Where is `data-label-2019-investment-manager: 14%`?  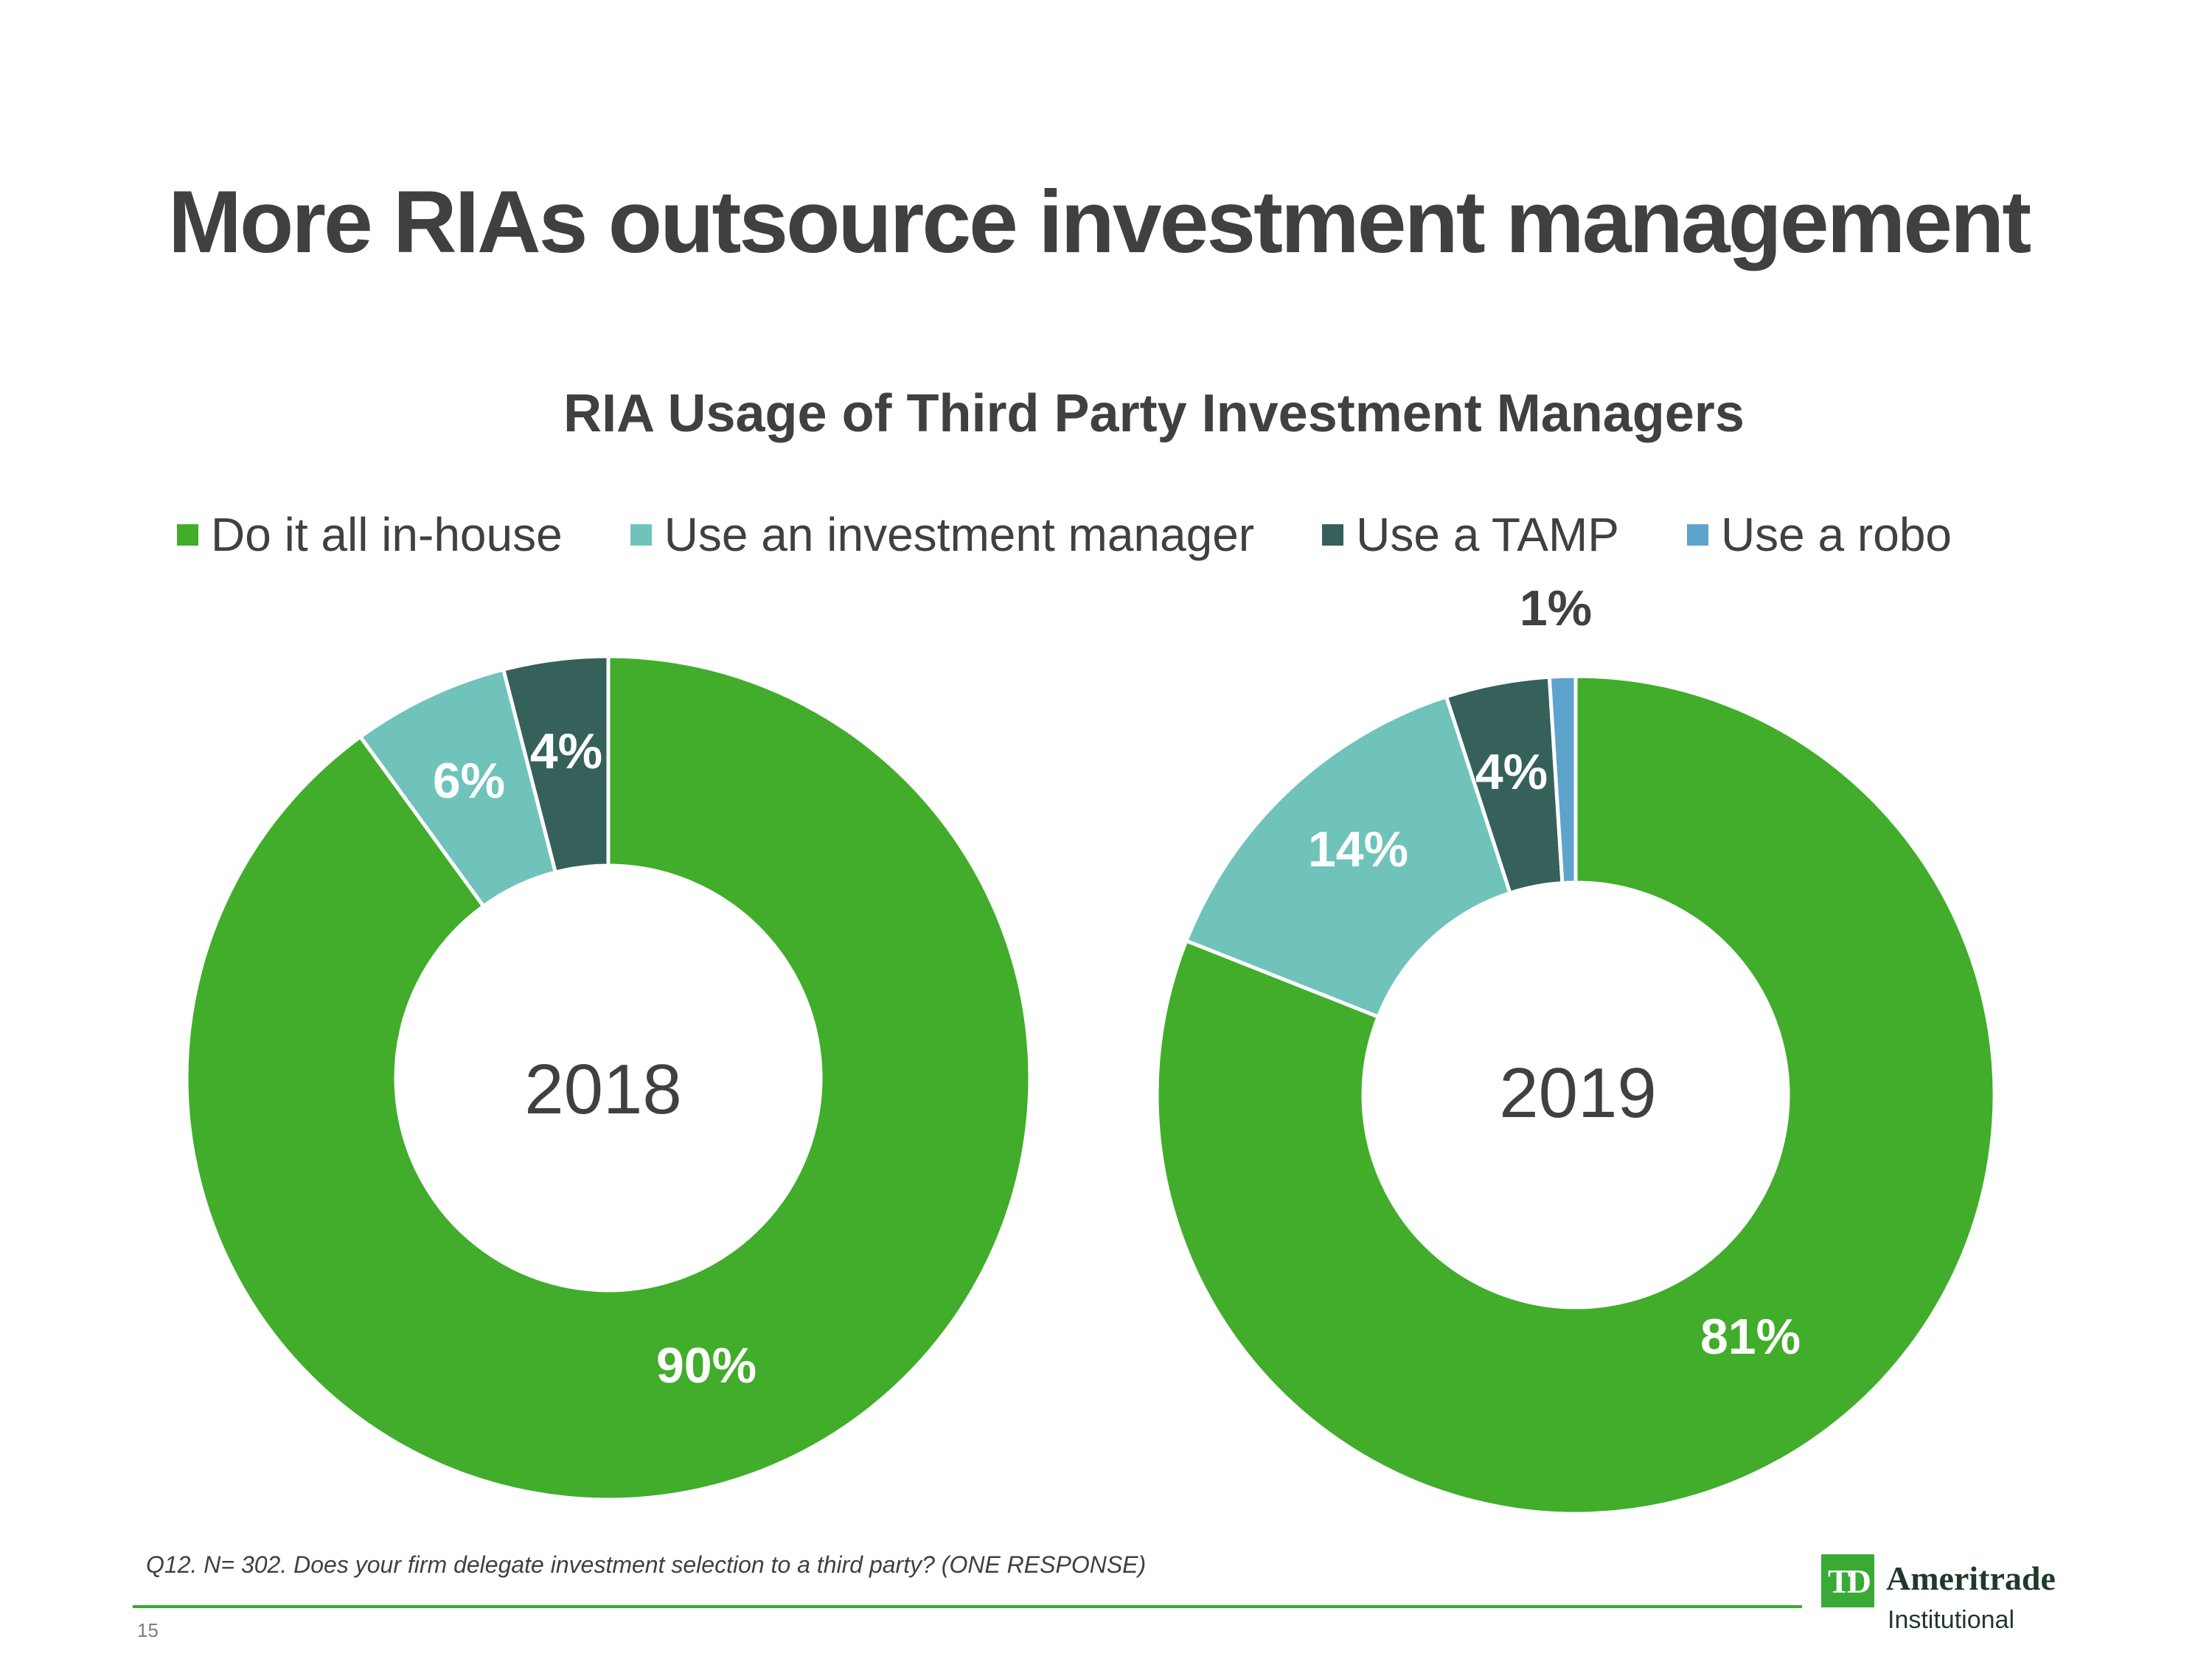 data-label-2019-investment-manager: 14% is located at coordinates (1358, 849).